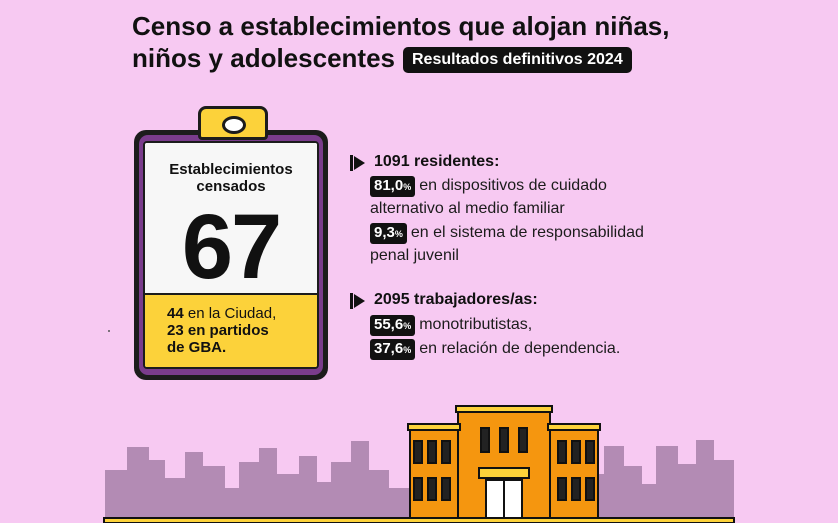 Image resolution: width=838 pixels, height=523 pixels. What do you see at coordinates (389, 324) in the screenshot?
I see `workers-item-1-value: 55,6` at bounding box center [389, 324].